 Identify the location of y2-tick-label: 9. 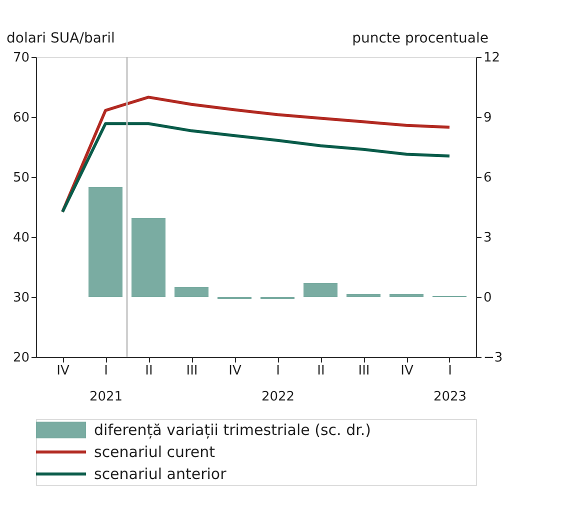
(488, 118).